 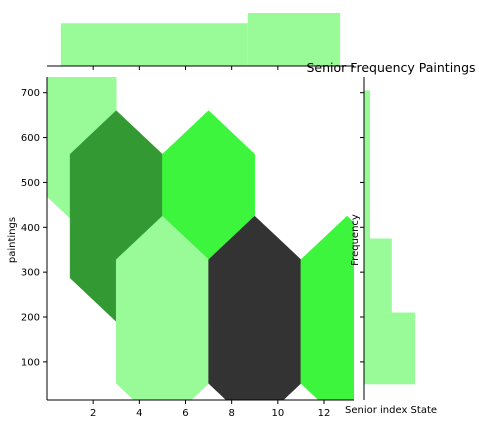 What do you see at coordinates (139, 413) in the screenshot?
I see `x-tick-label: 4` at bounding box center [139, 413].